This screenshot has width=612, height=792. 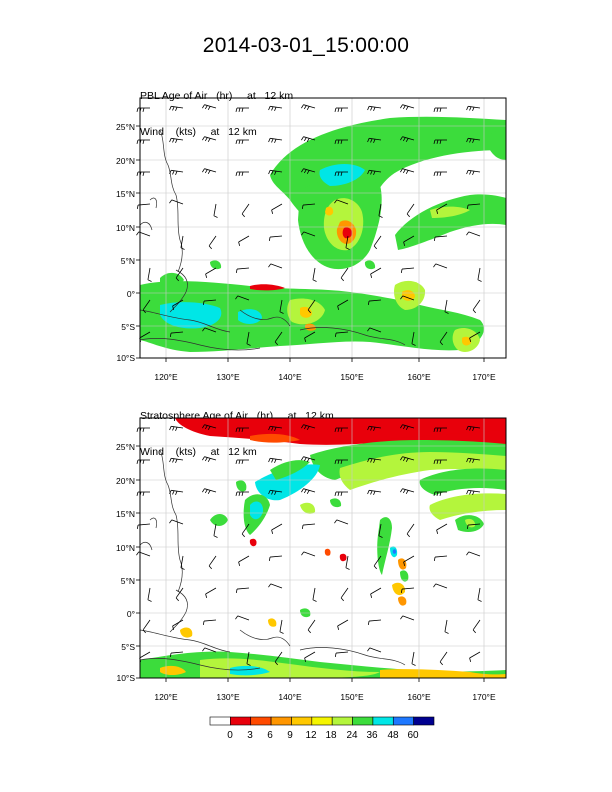 What do you see at coordinates (198, 132) in the screenshot?
I see `panel-1-wind-label: Wind (kts) at 12 km` at bounding box center [198, 132].